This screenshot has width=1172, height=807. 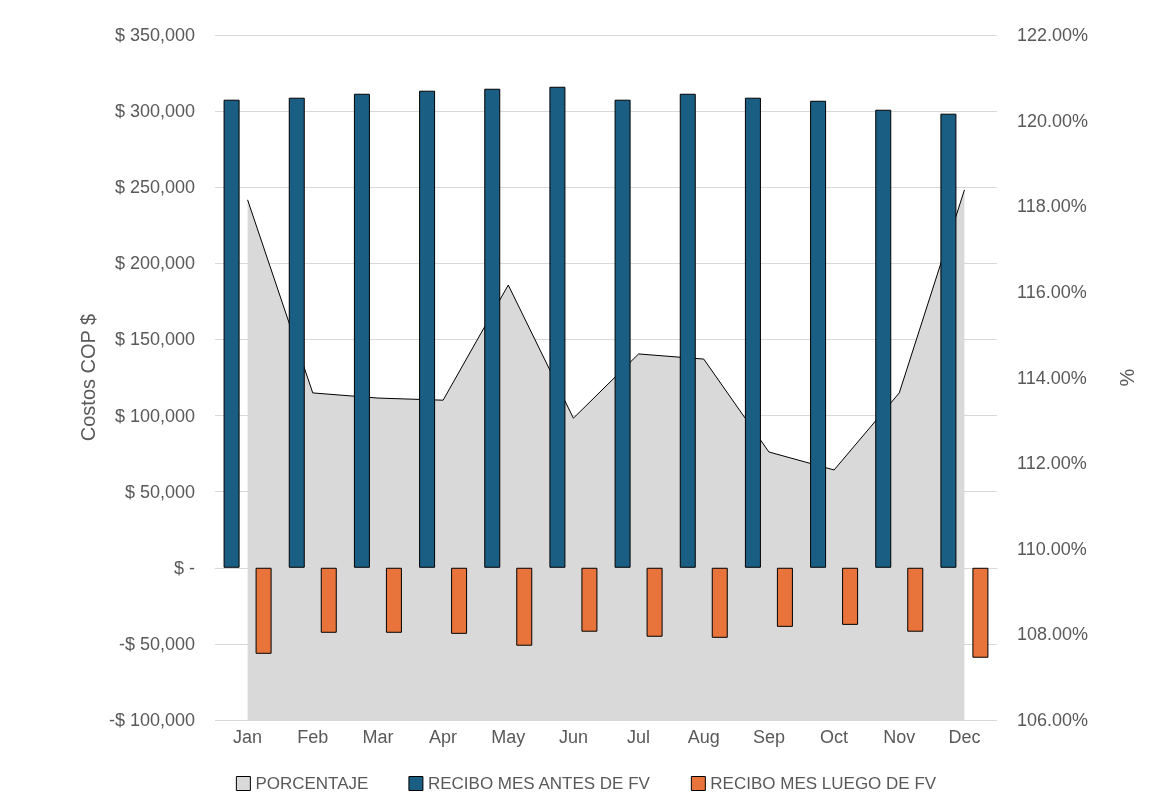 What do you see at coordinates (1052, 463) in the screenshot?
I see `y2-tick-label: 112.00%` at bounding box center [1052, 463].